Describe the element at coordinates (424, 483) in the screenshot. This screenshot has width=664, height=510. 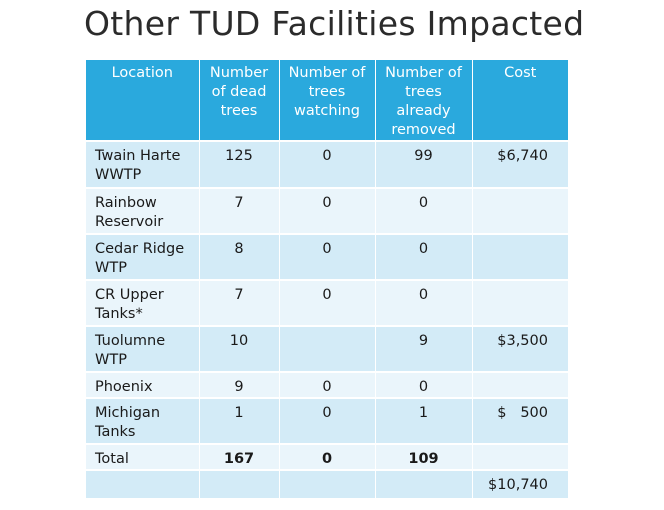
I see `cell-removed` at that location.